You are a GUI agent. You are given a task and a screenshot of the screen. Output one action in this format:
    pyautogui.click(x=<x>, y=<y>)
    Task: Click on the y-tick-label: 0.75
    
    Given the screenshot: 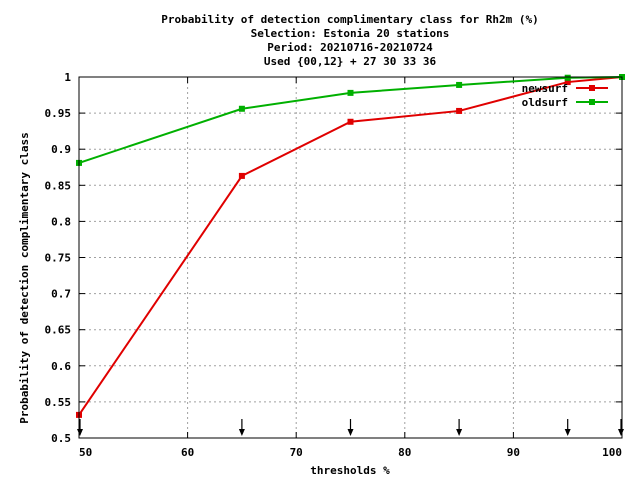 What is the action you would take?
    pyautogui.click(x=58, y=258)
    